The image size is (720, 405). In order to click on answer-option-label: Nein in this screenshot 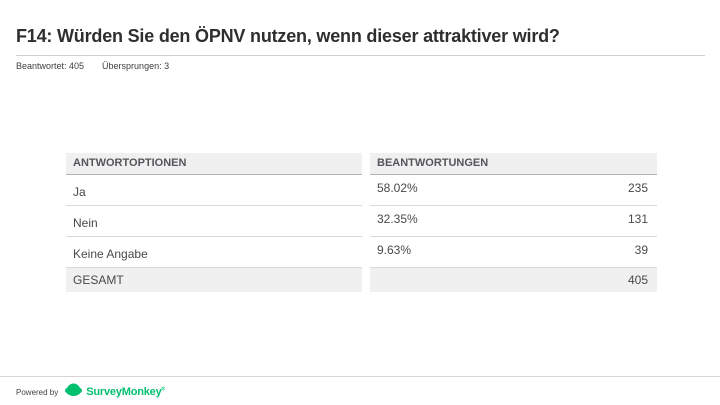, I will do `click(214, 221)`.